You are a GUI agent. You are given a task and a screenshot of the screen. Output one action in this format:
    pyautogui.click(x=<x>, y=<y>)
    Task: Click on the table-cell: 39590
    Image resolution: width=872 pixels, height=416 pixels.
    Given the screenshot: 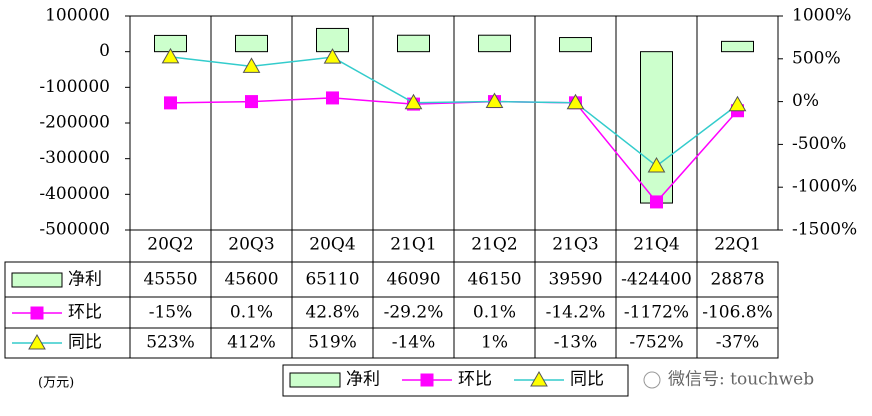 What is the action you would take?
    pyautogui.click(x=575, y=280)
    